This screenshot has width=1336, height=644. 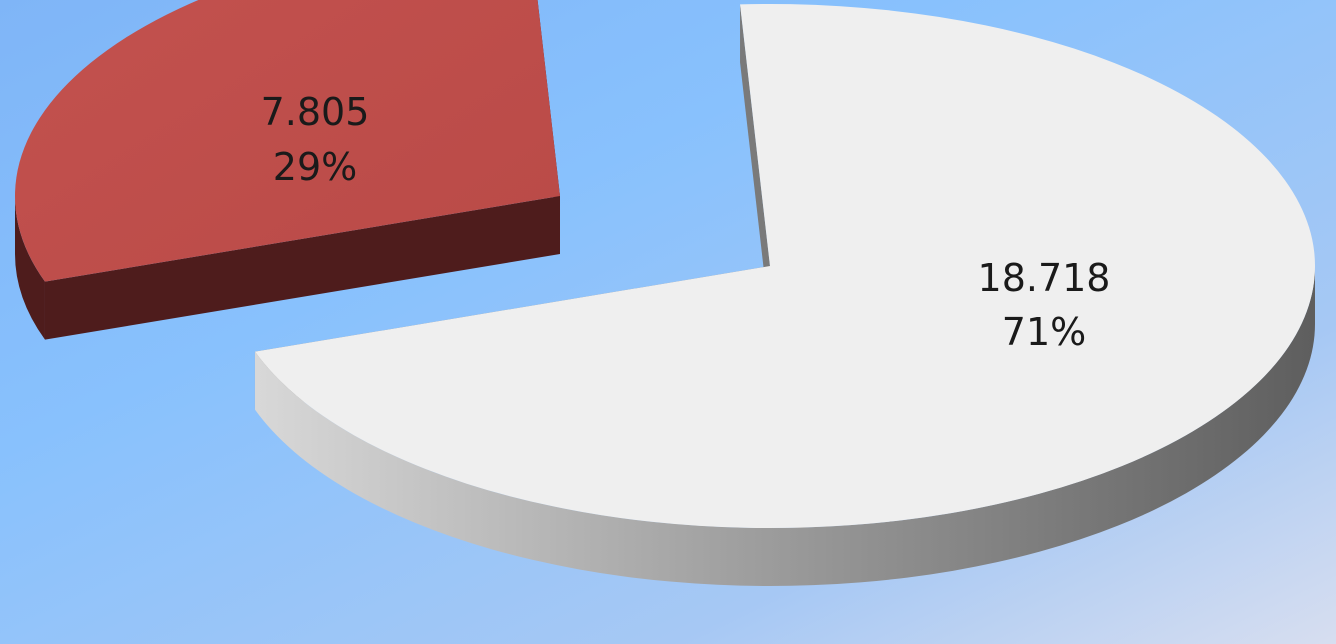 What do you see at coordinates (315, 112) in the screenshot?
I see `slice-value-label-1: 7.805` at bounding box center [315, 112].